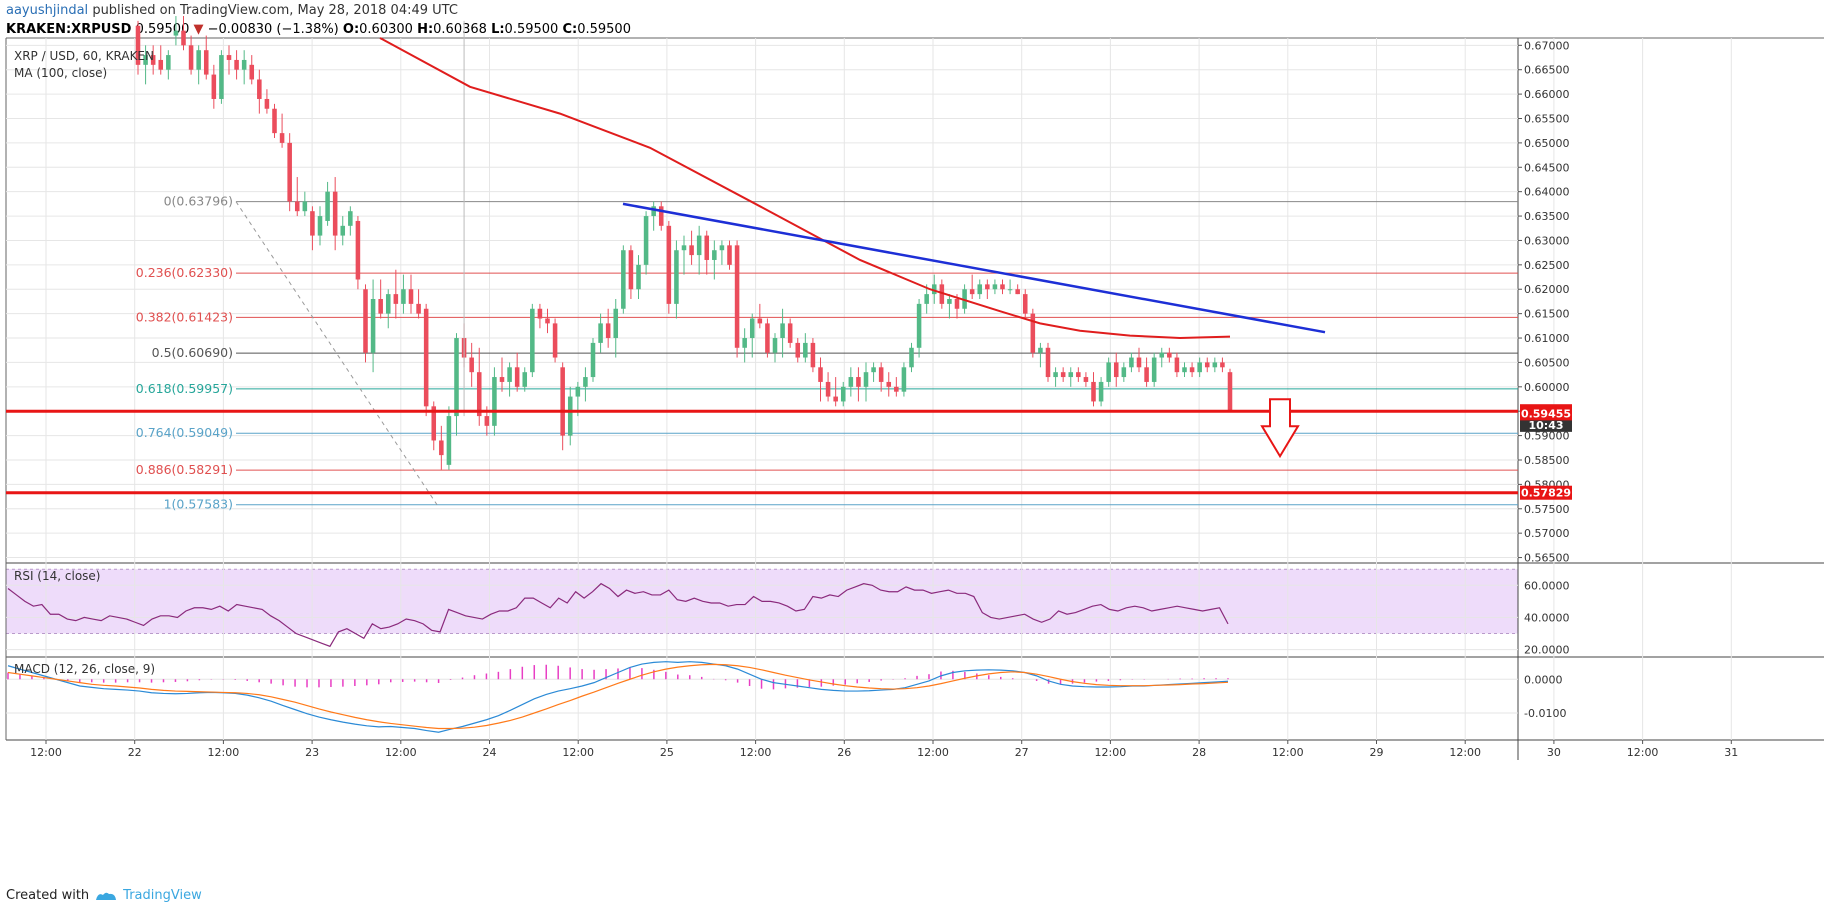  Describe the element at coordinates (1547, 387) in the screenshot. I see `y-tick-label: 0.60000` at that location.